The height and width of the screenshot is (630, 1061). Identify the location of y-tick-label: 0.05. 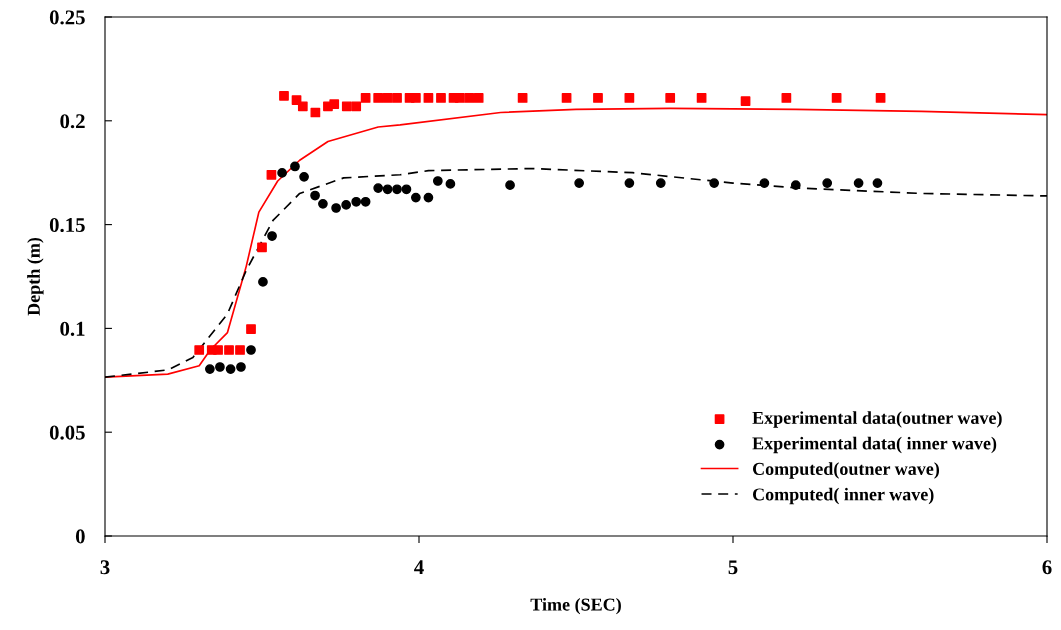
(67, 432).